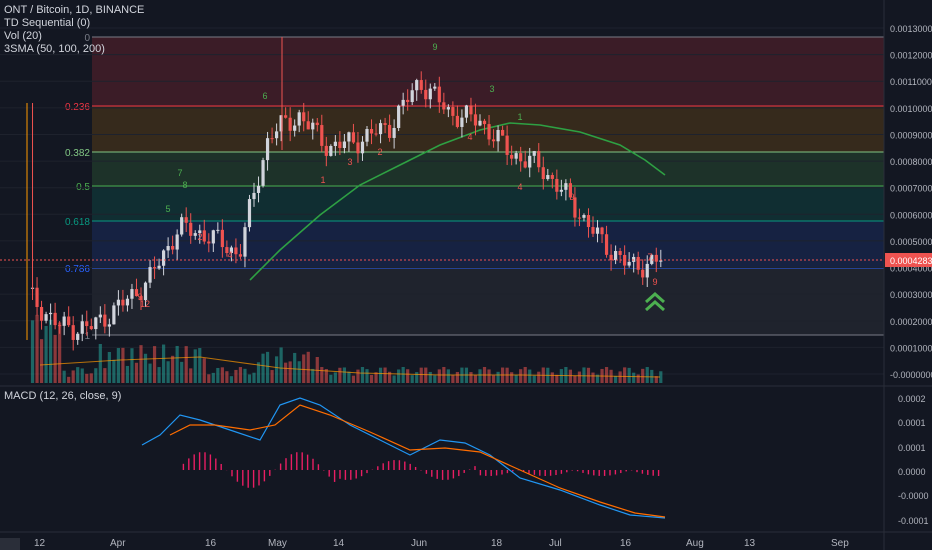 The height and width of the screenshot is (550, 932). I want to click on indicator-td-sequential: TD Sequential (0), so click(47, 23).